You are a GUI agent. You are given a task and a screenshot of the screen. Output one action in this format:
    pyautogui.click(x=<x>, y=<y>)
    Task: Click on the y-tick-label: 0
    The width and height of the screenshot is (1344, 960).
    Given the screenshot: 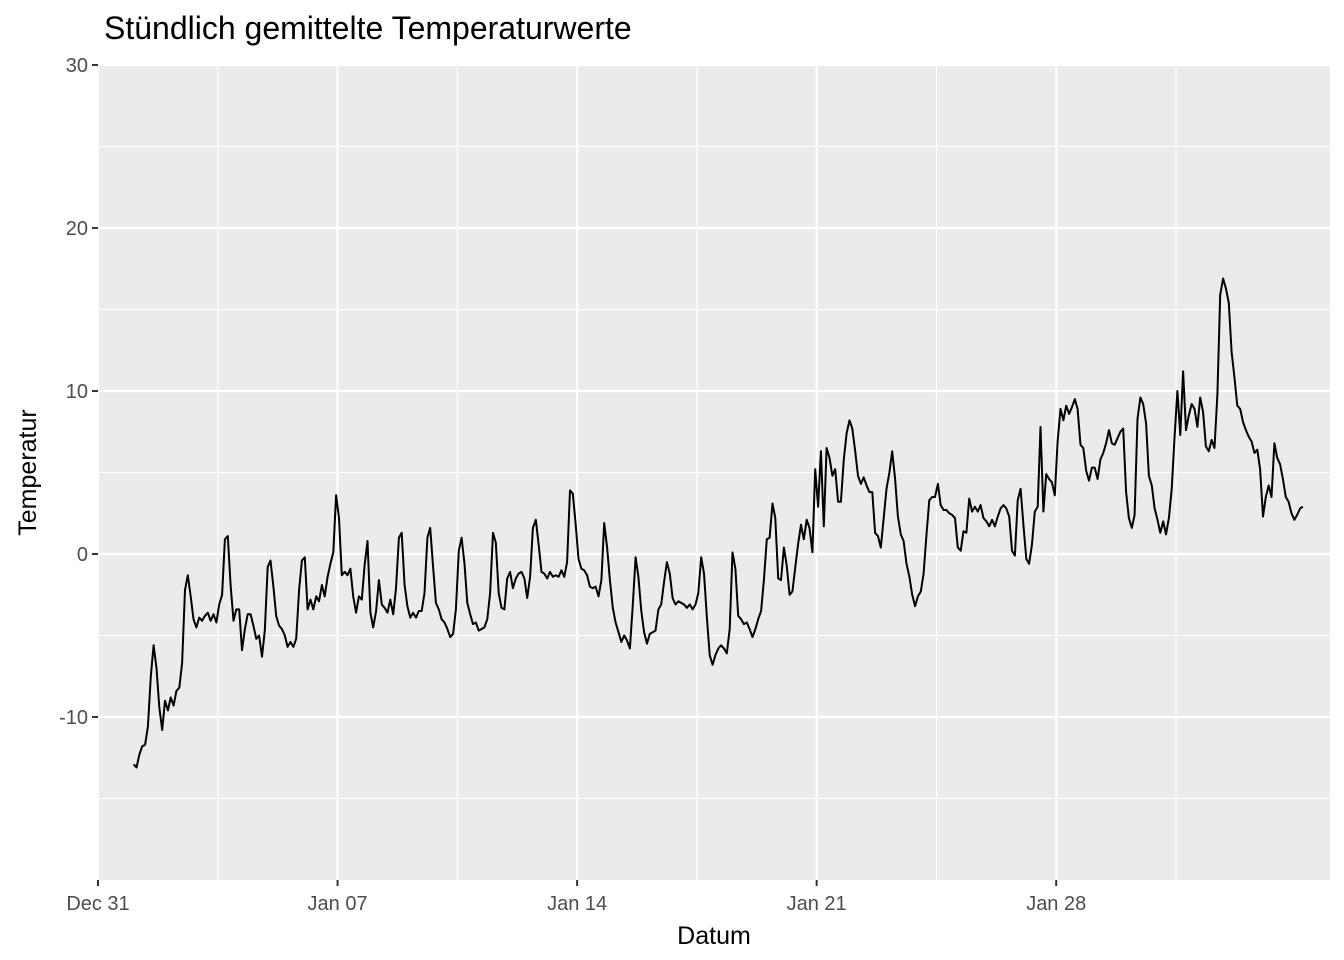 What is the action you would take?
    pyautogui.click(x=82, y=555)
    